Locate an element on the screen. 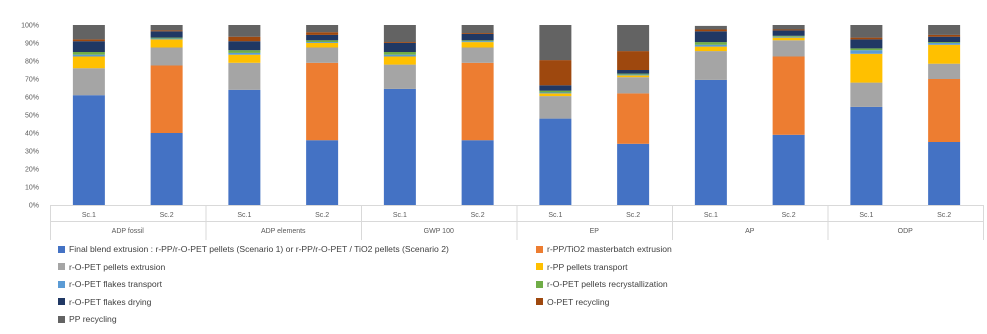 The width and height of the screenshot is (987, 334). y-tick-label: 50% is located at coordinates (32, 116).